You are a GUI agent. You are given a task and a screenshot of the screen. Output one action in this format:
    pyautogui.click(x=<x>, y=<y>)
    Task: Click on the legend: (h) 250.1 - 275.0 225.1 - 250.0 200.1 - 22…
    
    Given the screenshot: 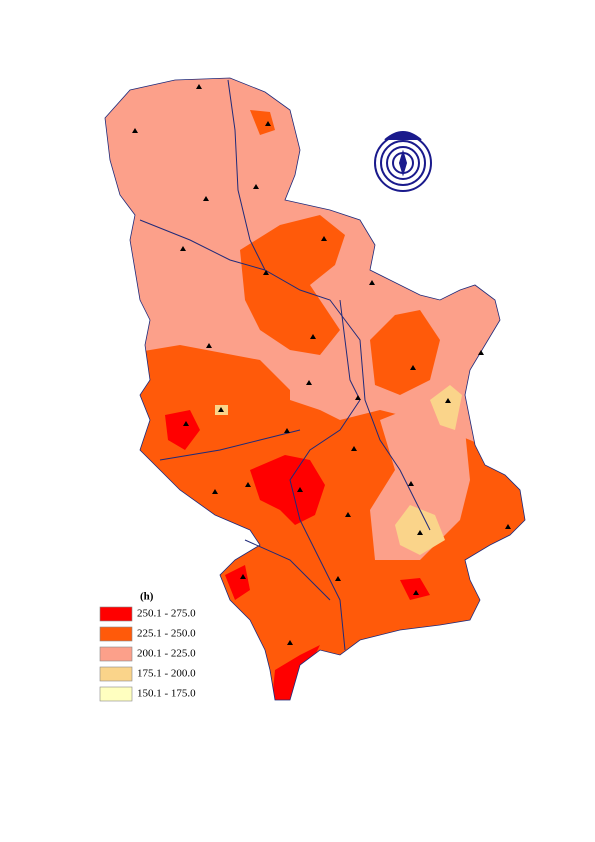 What is the action you would take?
    pyautogui.click(x=147, y=646)
    